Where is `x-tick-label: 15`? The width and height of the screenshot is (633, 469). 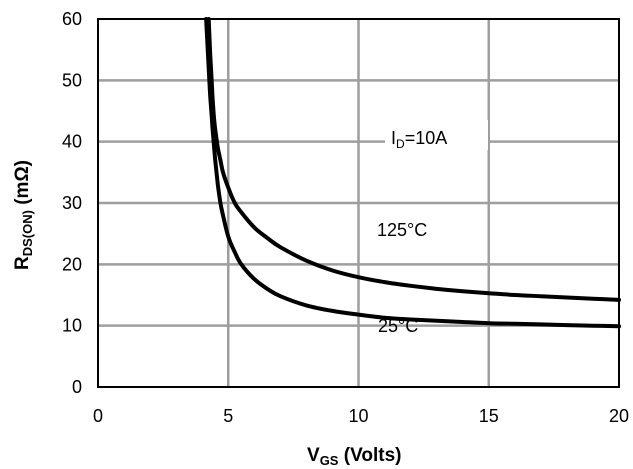
x-tick-label: 15 is located at coordinates (489, 416).